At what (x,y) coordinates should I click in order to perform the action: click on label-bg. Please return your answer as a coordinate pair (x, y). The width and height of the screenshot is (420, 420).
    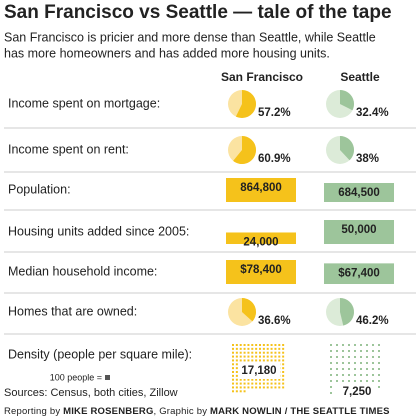
    Looking at the image, I should click on (357, 392).